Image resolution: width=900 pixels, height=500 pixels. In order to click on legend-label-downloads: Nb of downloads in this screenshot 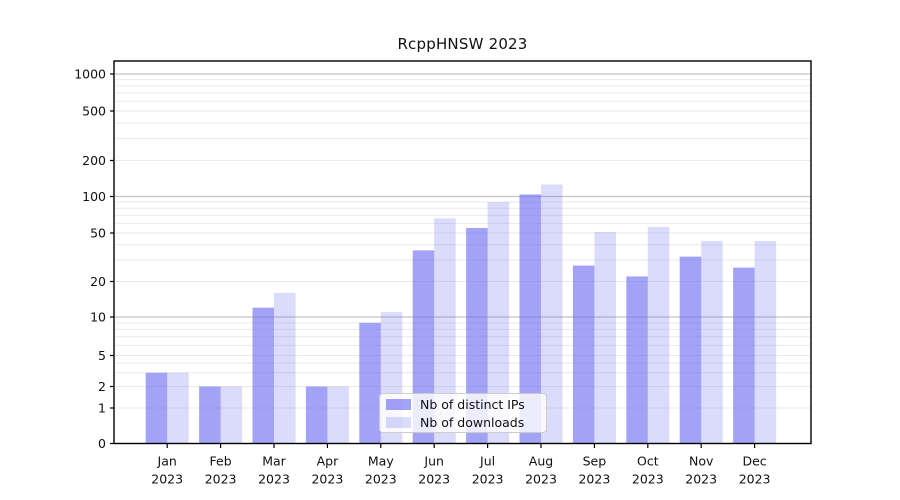, I will do `click(472, 422)`.